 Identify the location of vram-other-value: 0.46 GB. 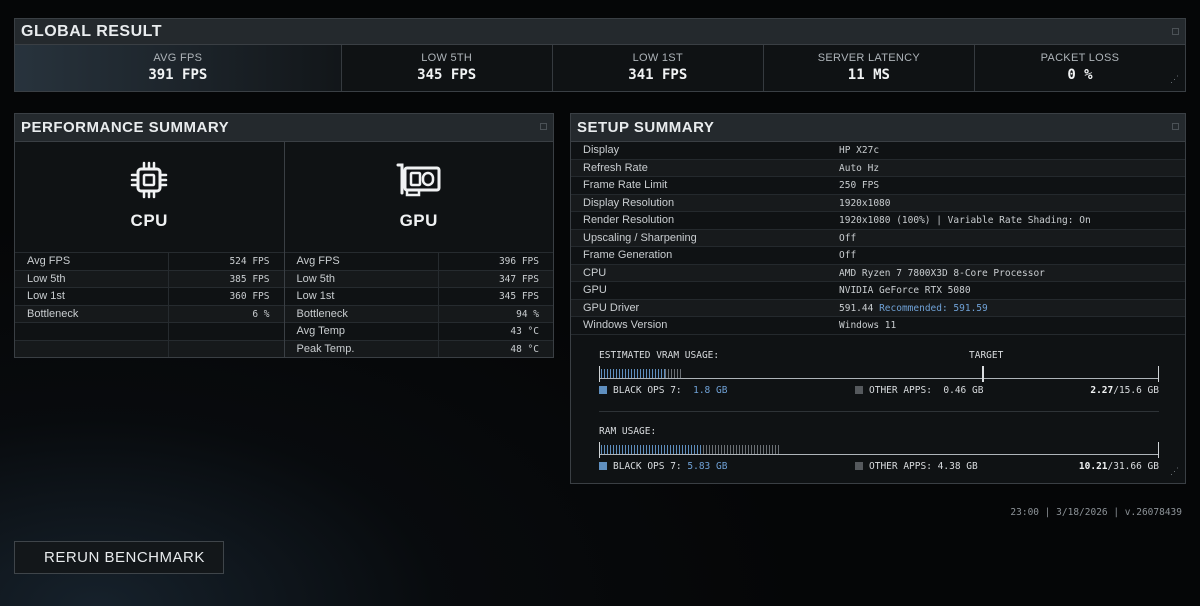
(963, 390).